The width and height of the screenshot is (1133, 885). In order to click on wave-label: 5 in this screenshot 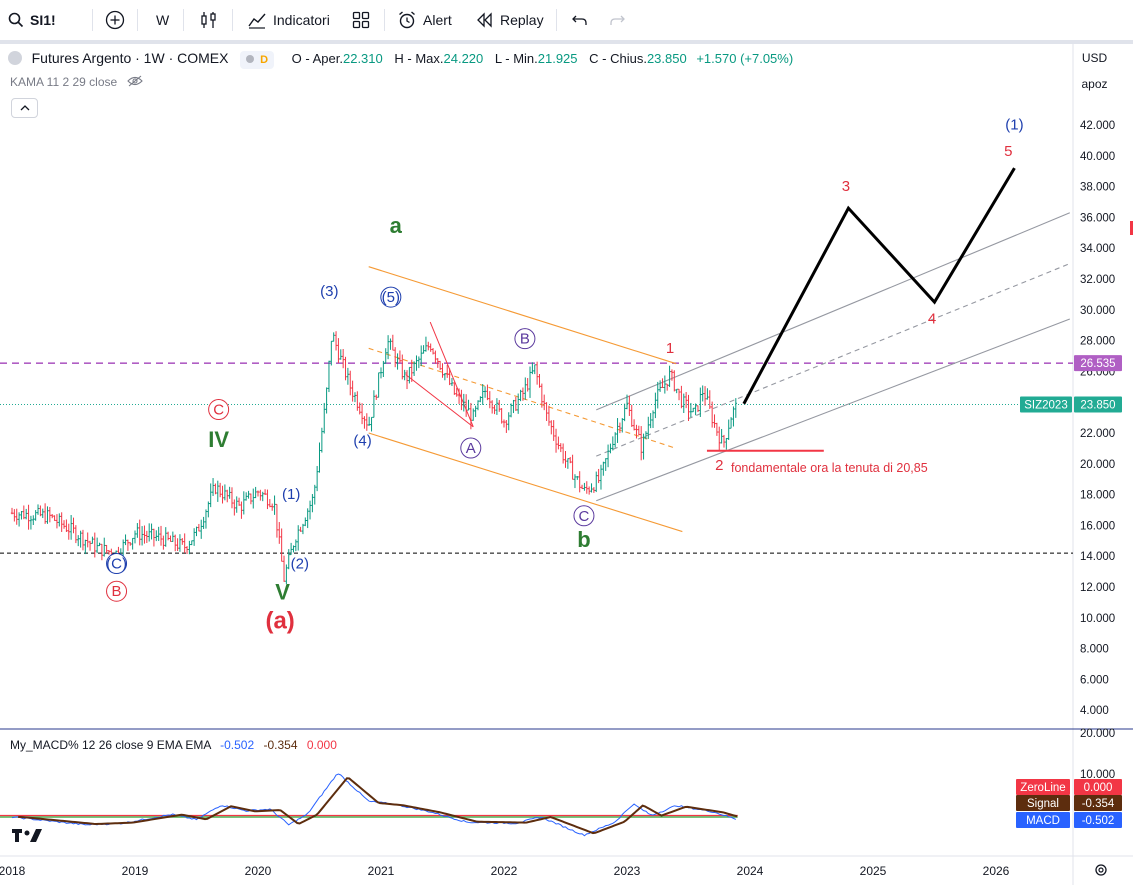, I will do `click(1008, 151)`.